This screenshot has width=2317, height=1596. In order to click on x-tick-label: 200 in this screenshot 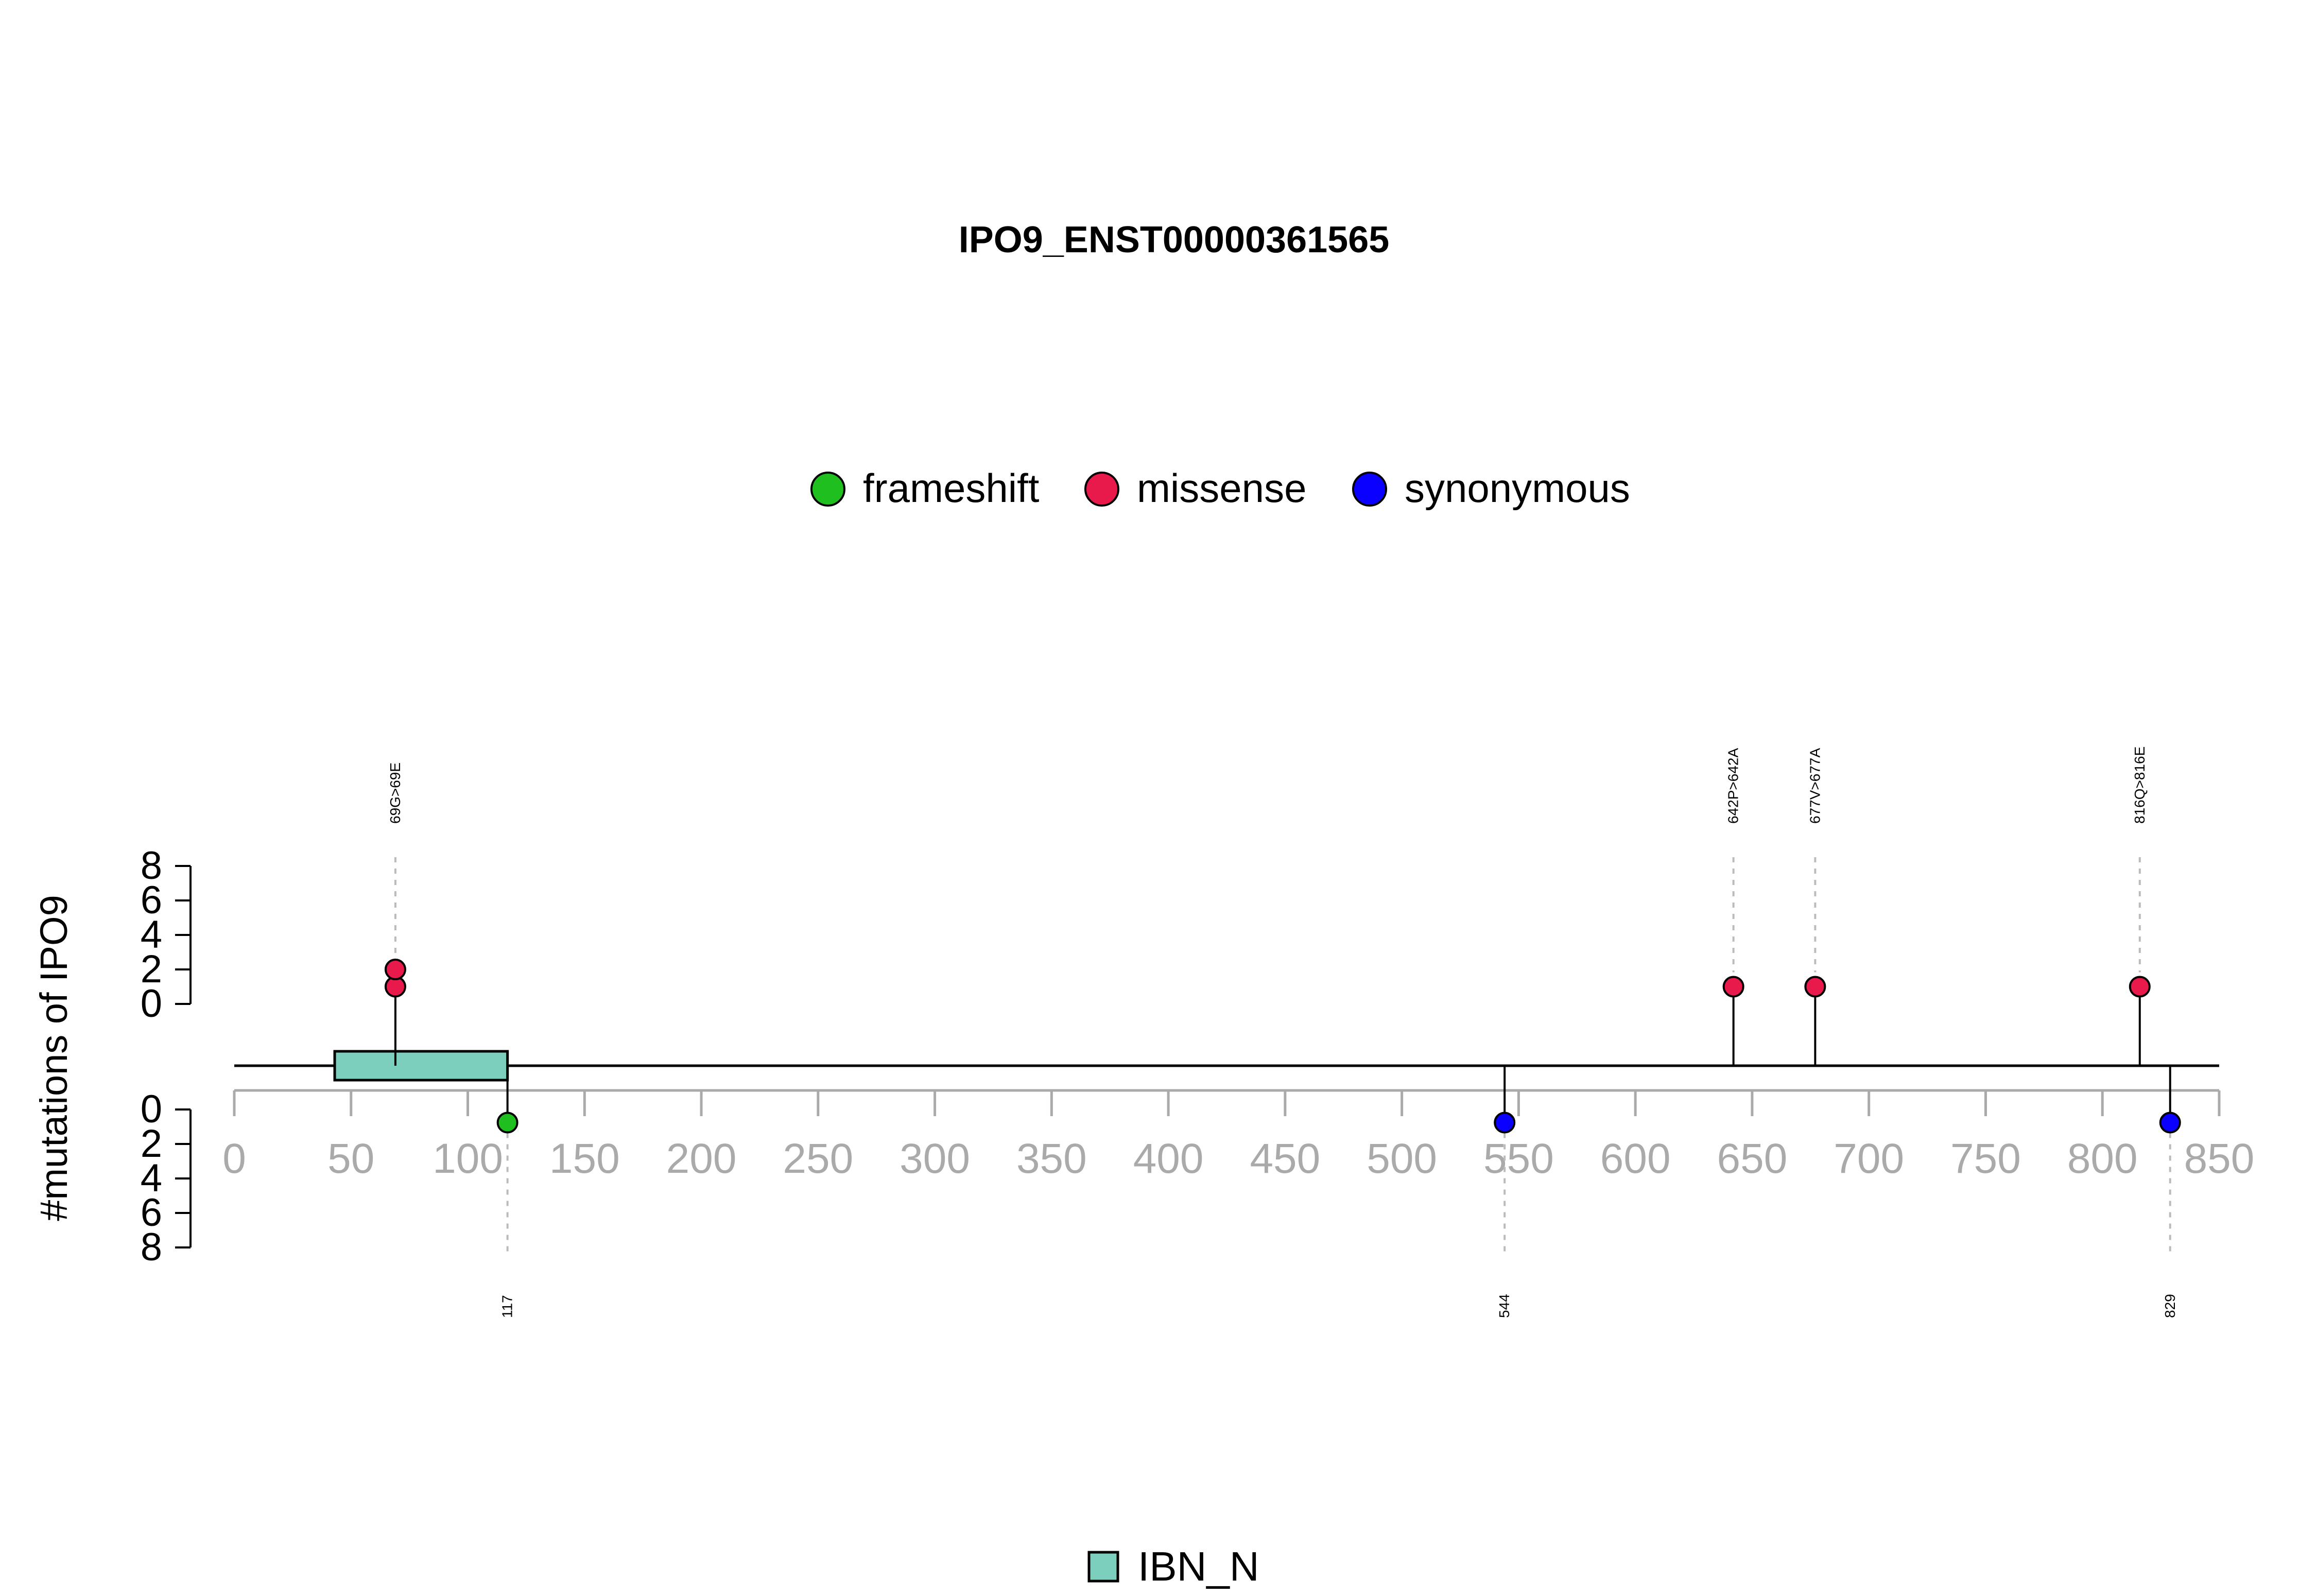, I will do `click(701, 1158)`.